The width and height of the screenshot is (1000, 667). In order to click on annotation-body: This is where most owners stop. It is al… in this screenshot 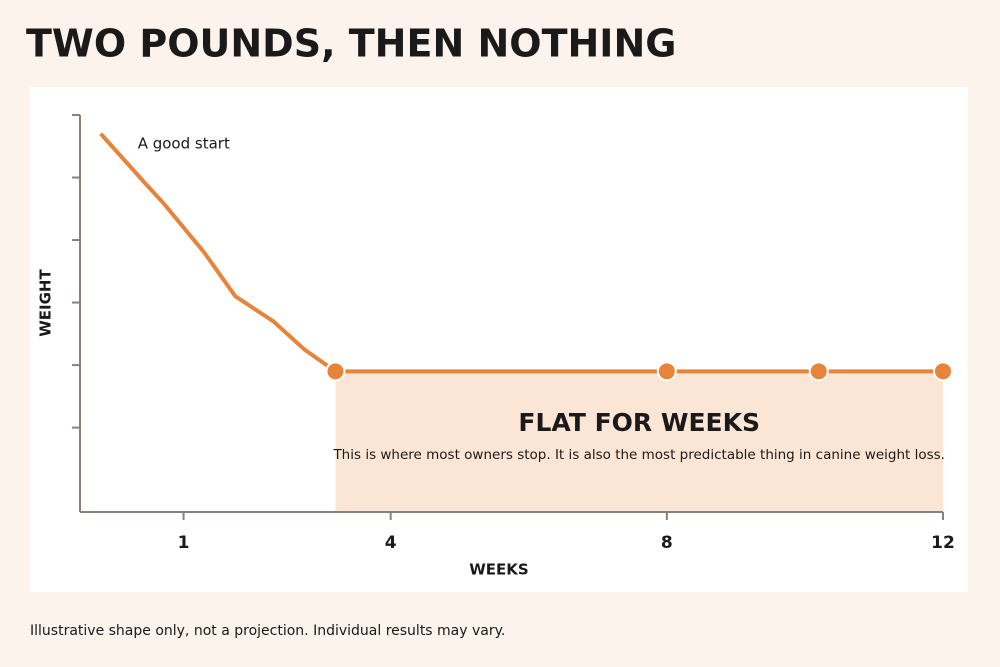, I will do `click(638, 455)`.